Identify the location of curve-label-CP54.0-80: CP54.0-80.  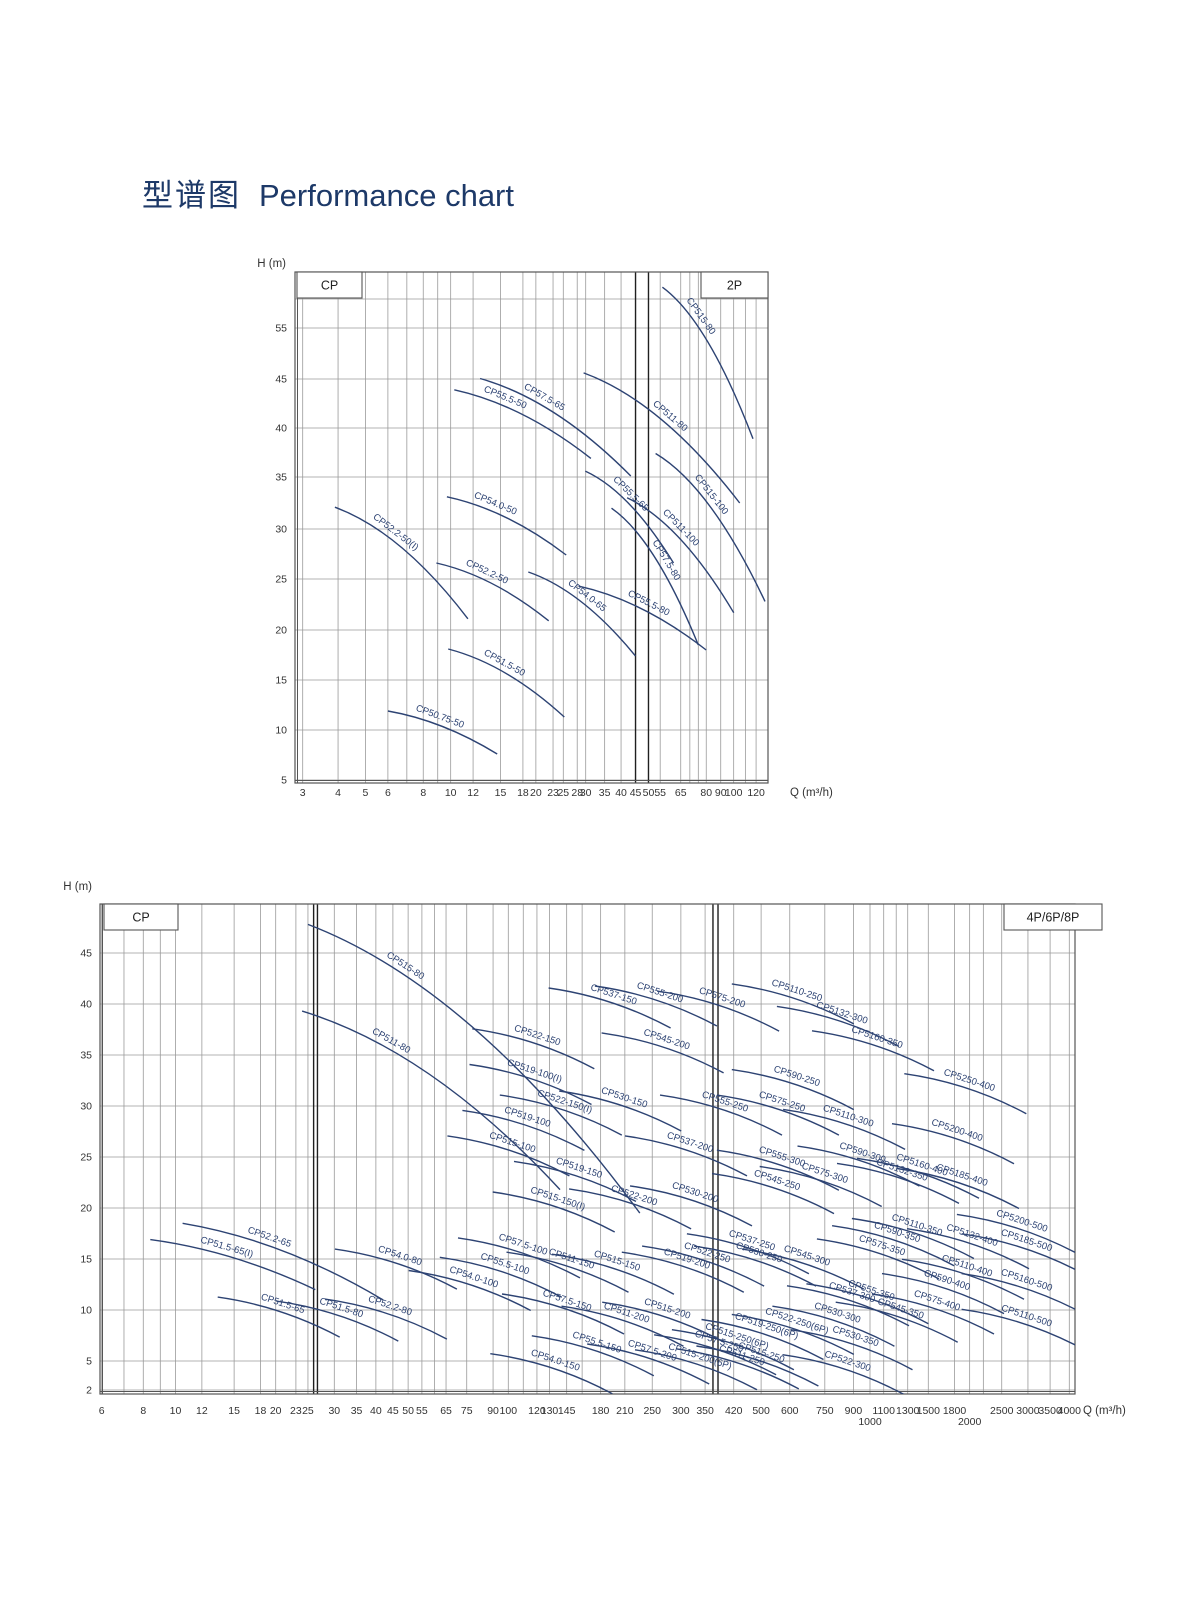
(400, 1256).